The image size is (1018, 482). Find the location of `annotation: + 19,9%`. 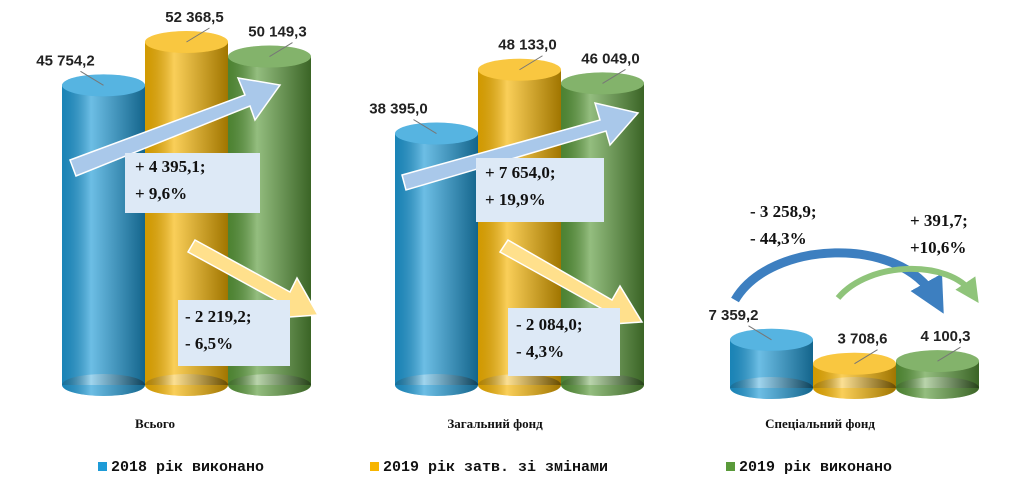

annotation: + 19,9% is located at coordinates (515, 199).